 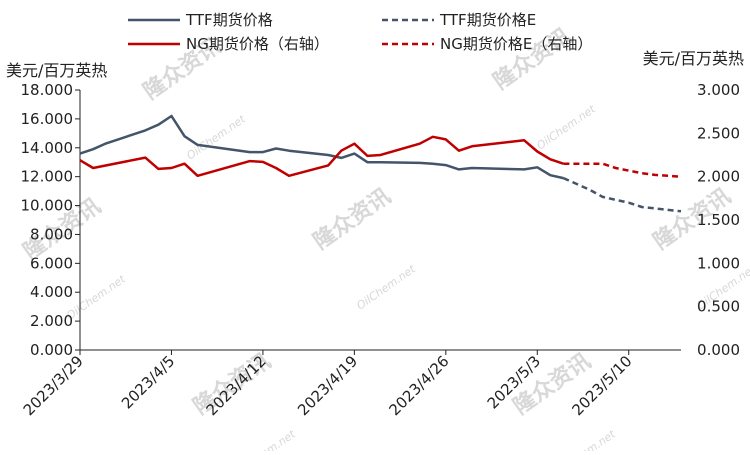 I want to click on watermark-brand: 隆众资讯, so click(x=352, y=219).